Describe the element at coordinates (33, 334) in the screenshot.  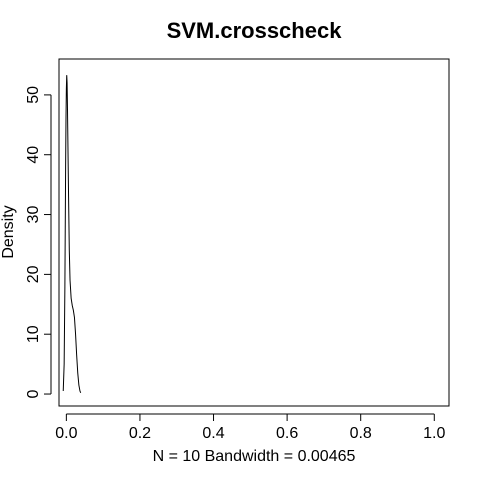
I see `y-tick-label: 10` at that location.